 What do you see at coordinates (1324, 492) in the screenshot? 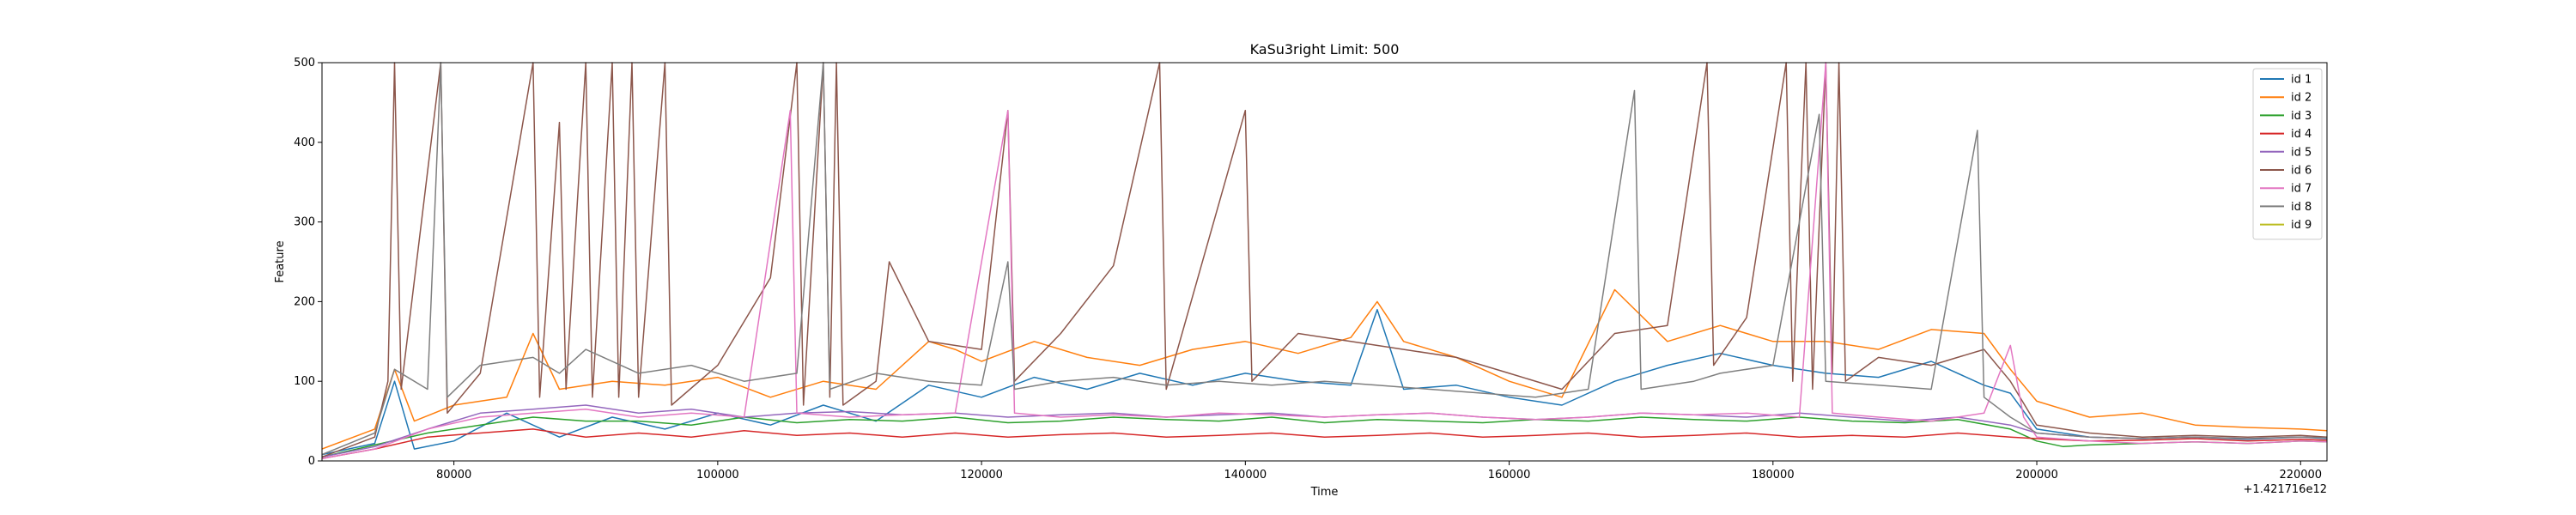
I see `x-axis-label: Time` at bounding box center [1324, 492].